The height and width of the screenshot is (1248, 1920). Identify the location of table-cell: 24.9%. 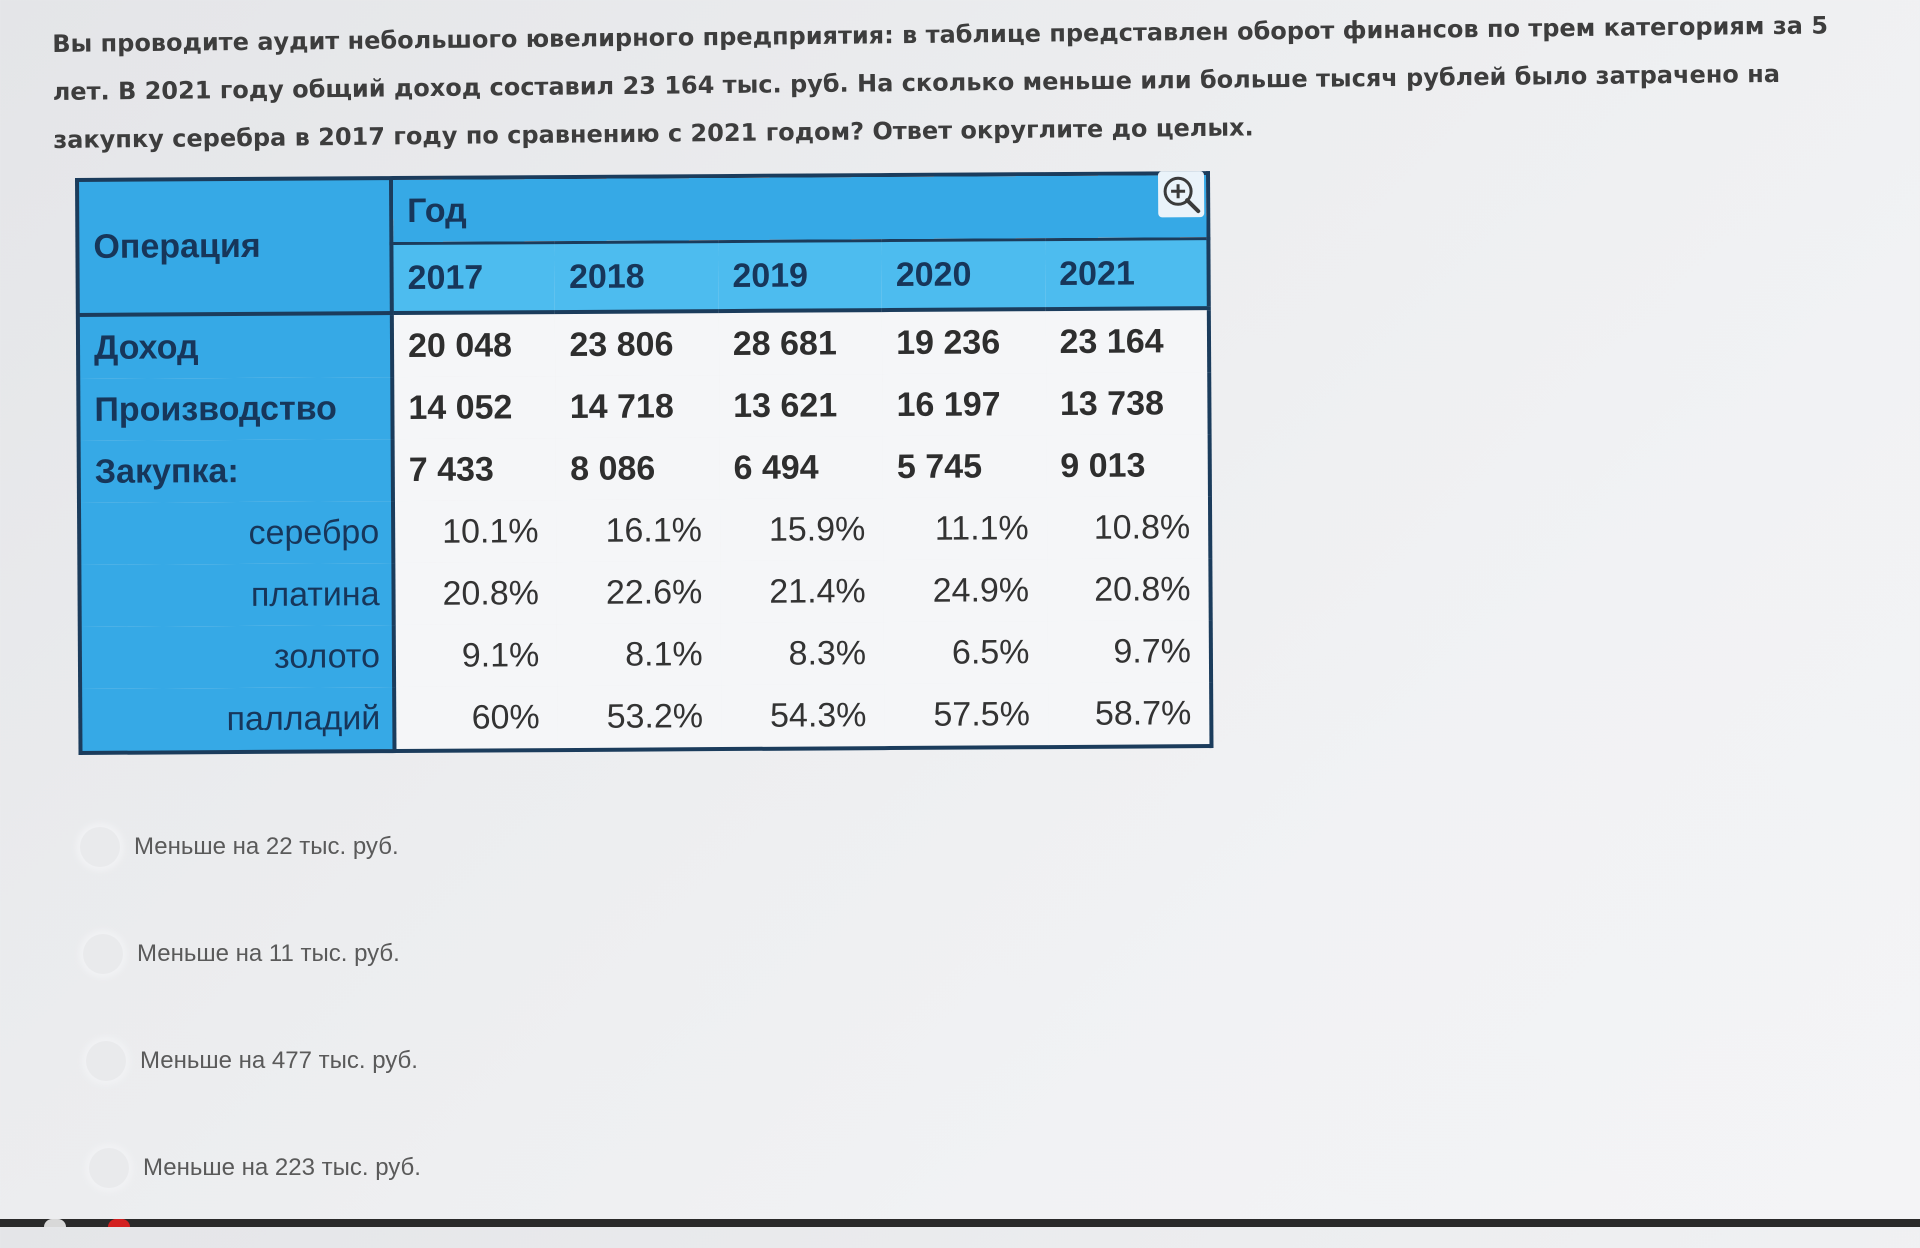
(966, 590).